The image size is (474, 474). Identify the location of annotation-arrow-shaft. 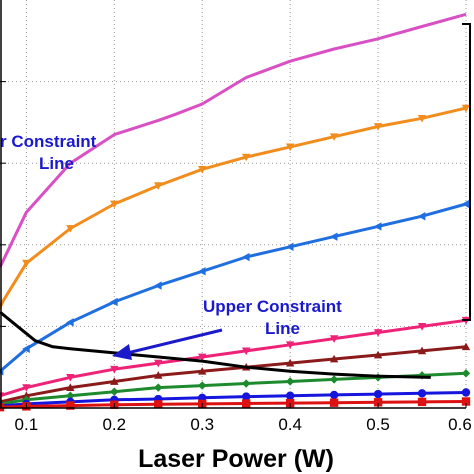
(174, 341).